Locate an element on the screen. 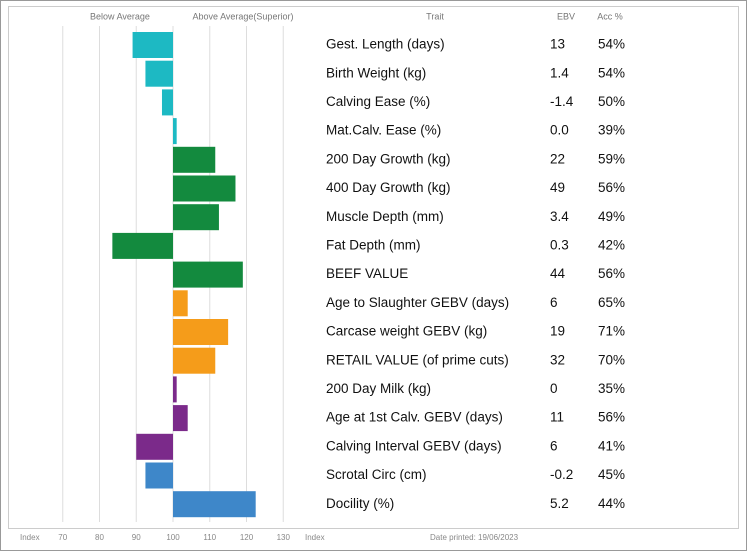 The height and width of the screenshot is (556, 747). ebv-value: 49 is located at coordinates (557, 187).